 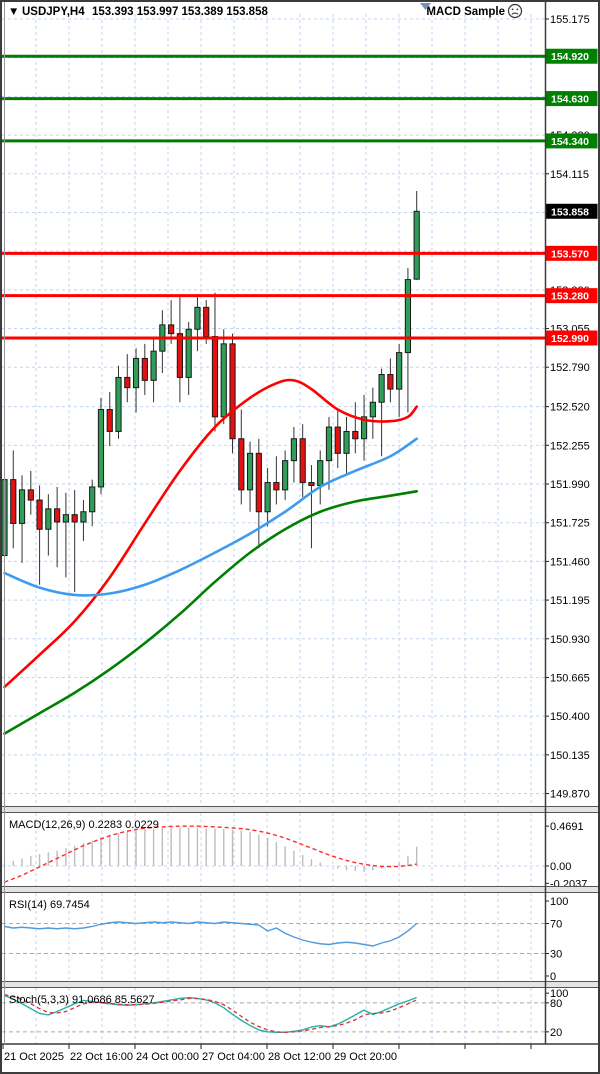 What do you see at coordinates (560, 867) in the screenshot?
I see `macd-tick-label: 0.00` at bounding box center [560, 867].